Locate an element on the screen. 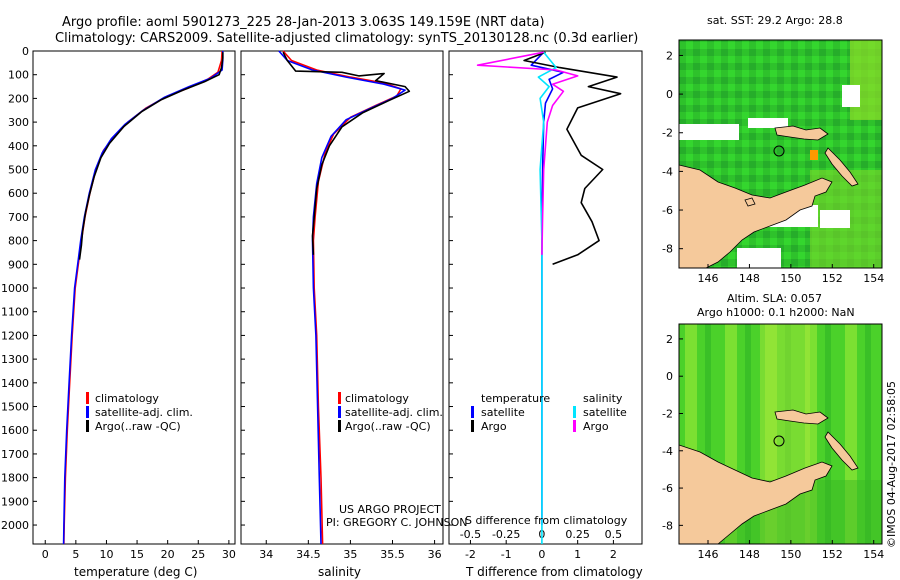  depth-tick-label: 1400 is located at coordinates (15, 383).